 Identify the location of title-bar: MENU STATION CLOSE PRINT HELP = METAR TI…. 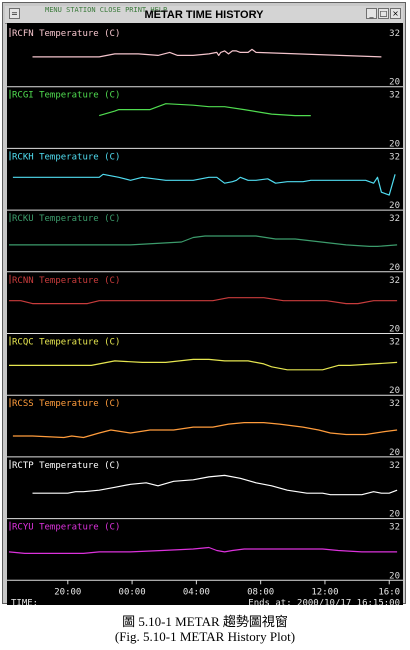
(204, 15).